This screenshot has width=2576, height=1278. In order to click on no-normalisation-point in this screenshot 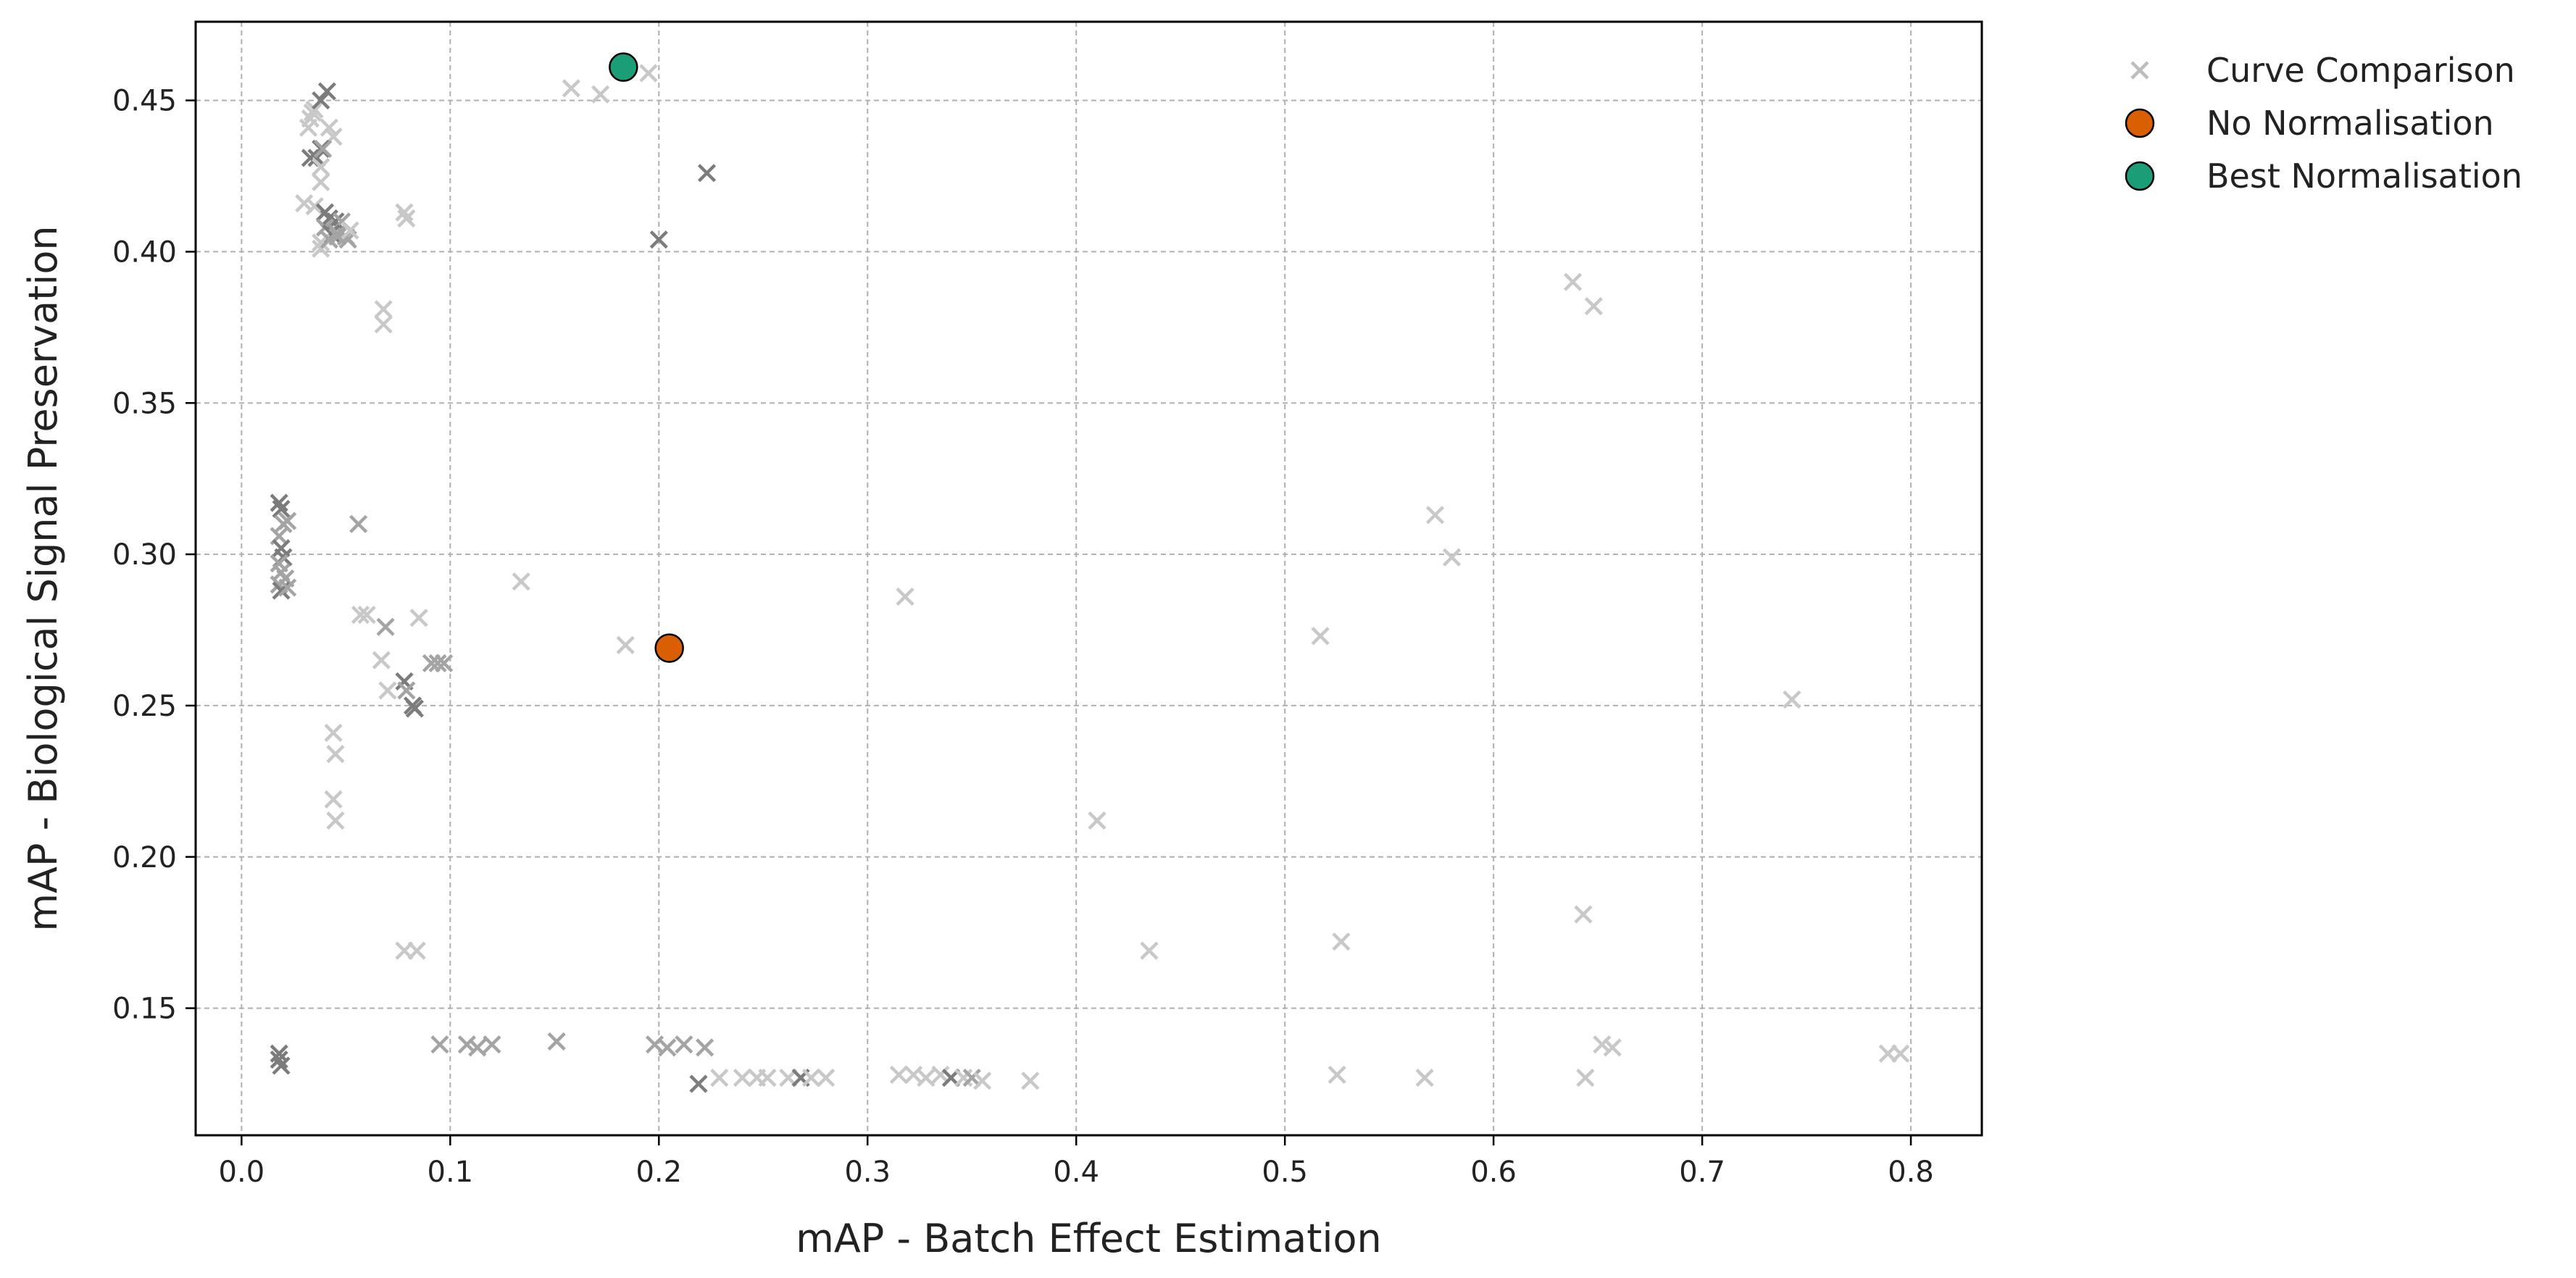, I will do `click(669, 648)`.